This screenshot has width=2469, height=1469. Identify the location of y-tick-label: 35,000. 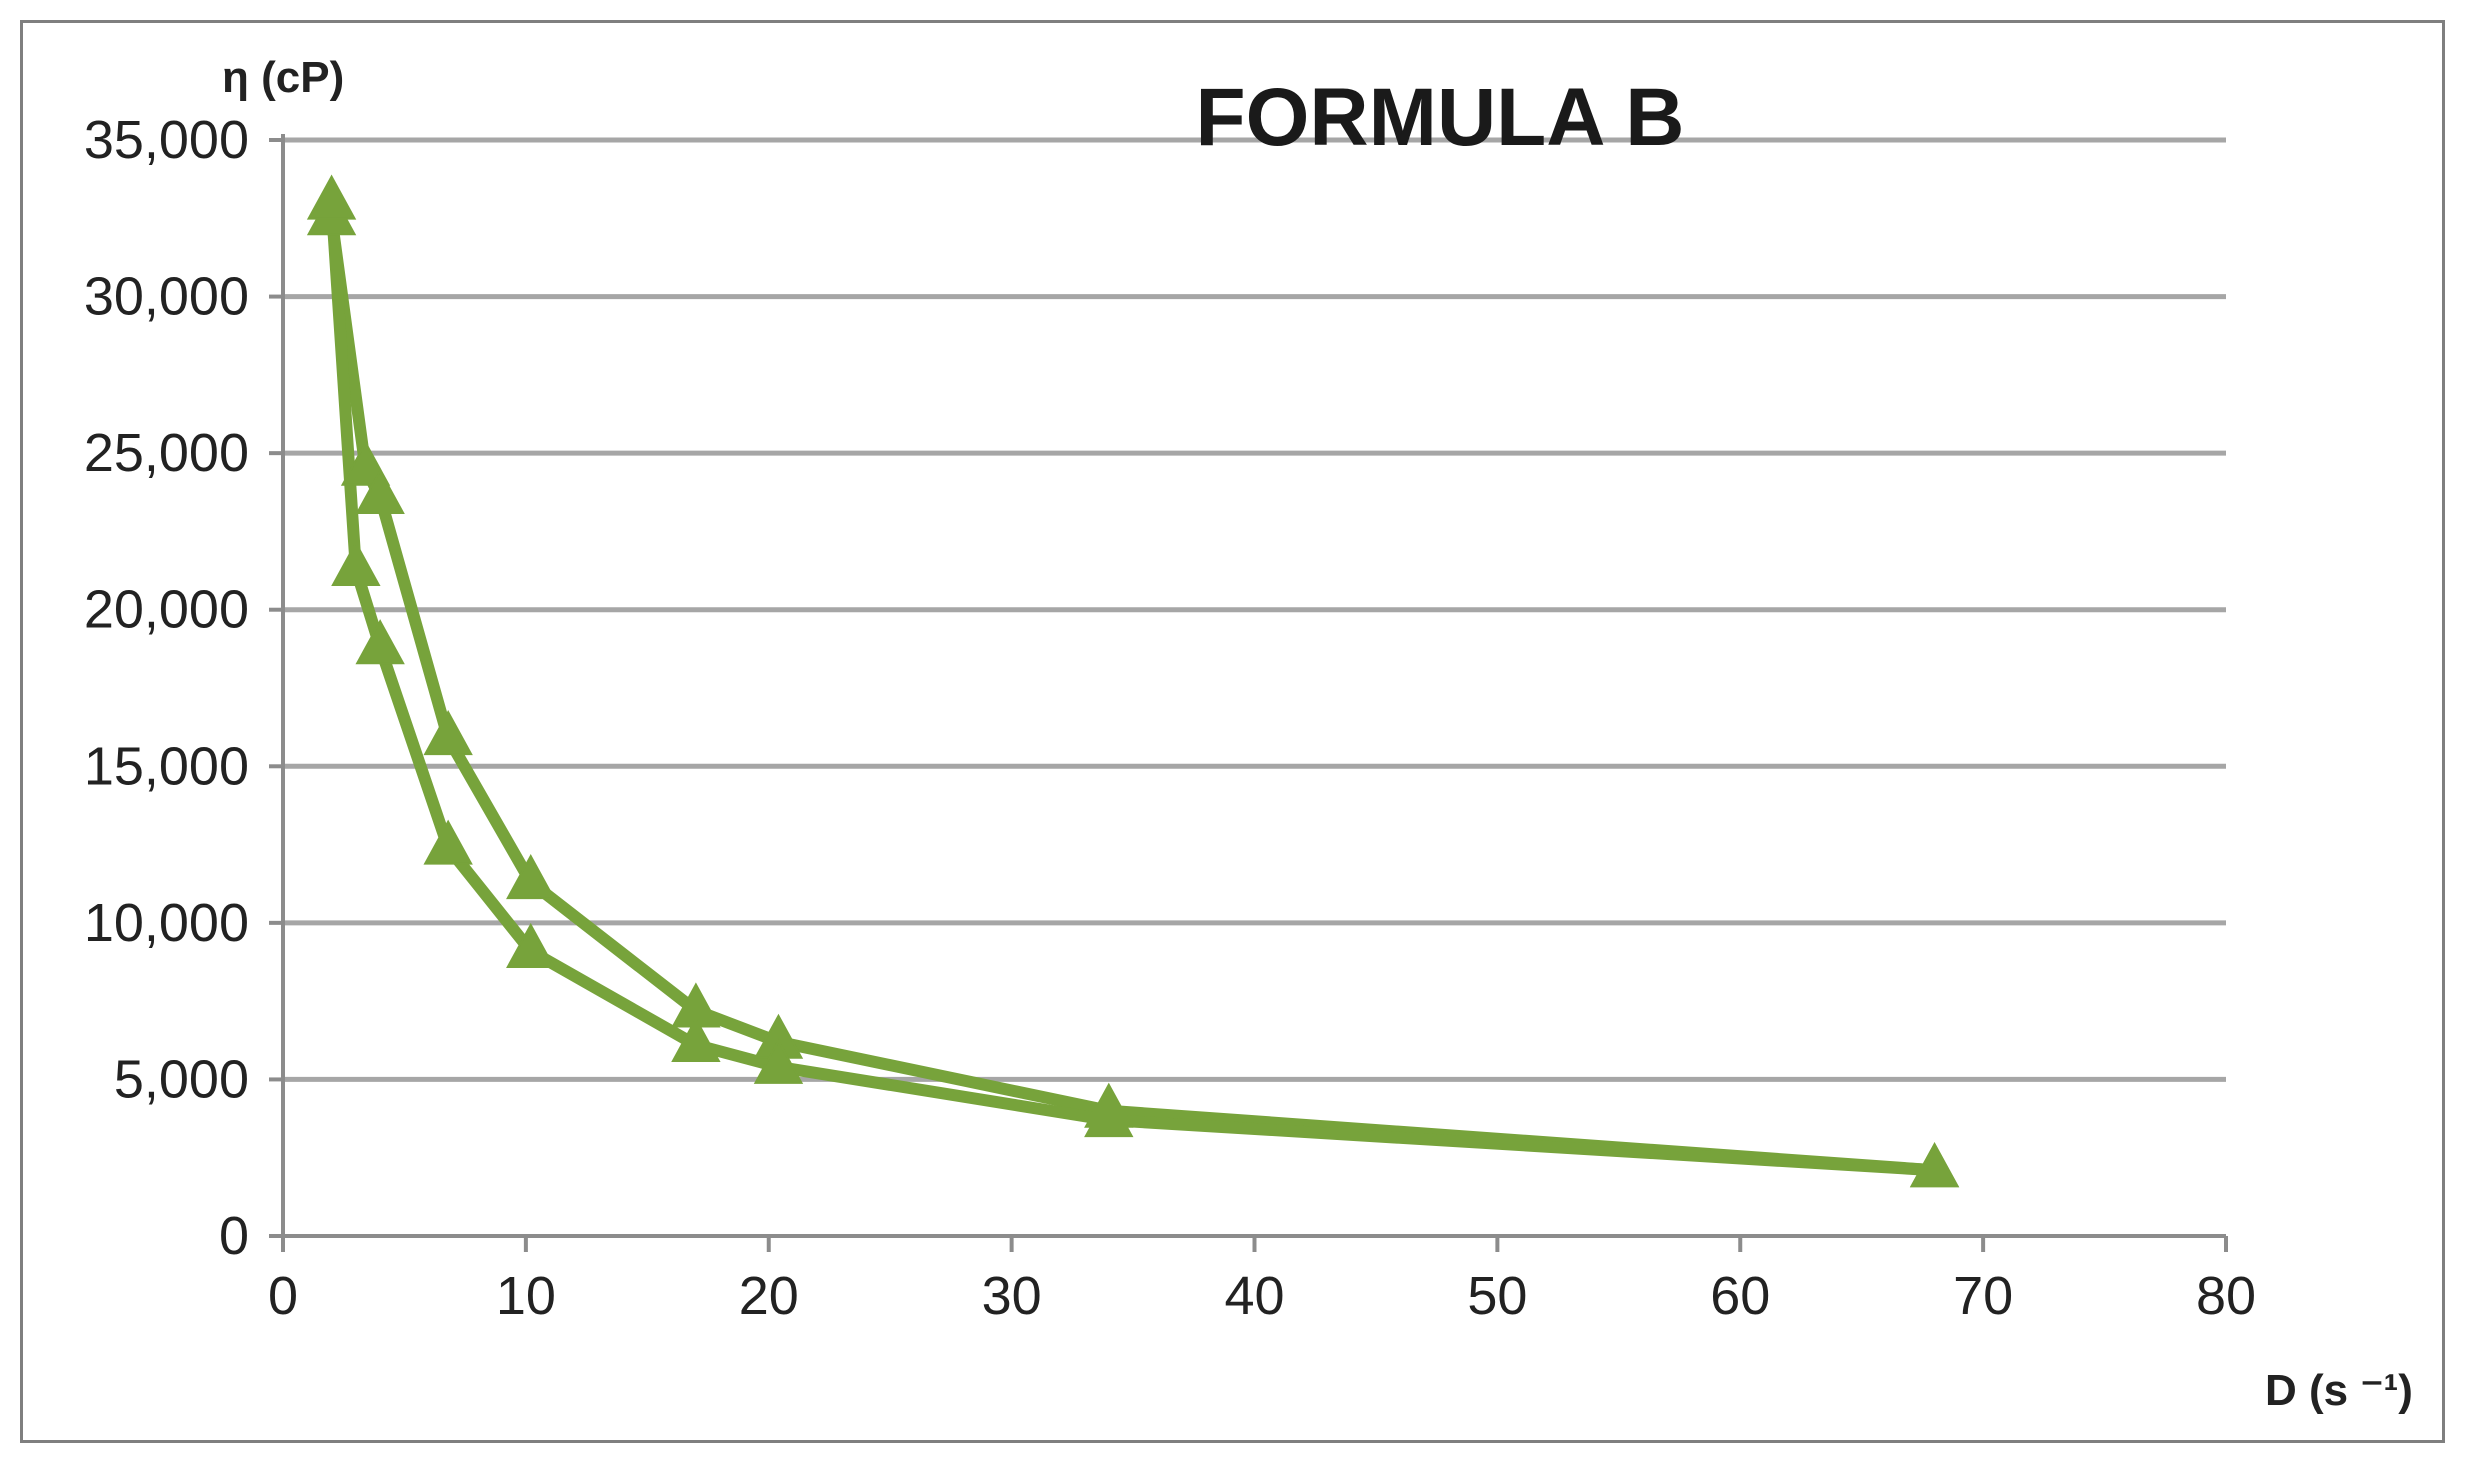
(166, 140).